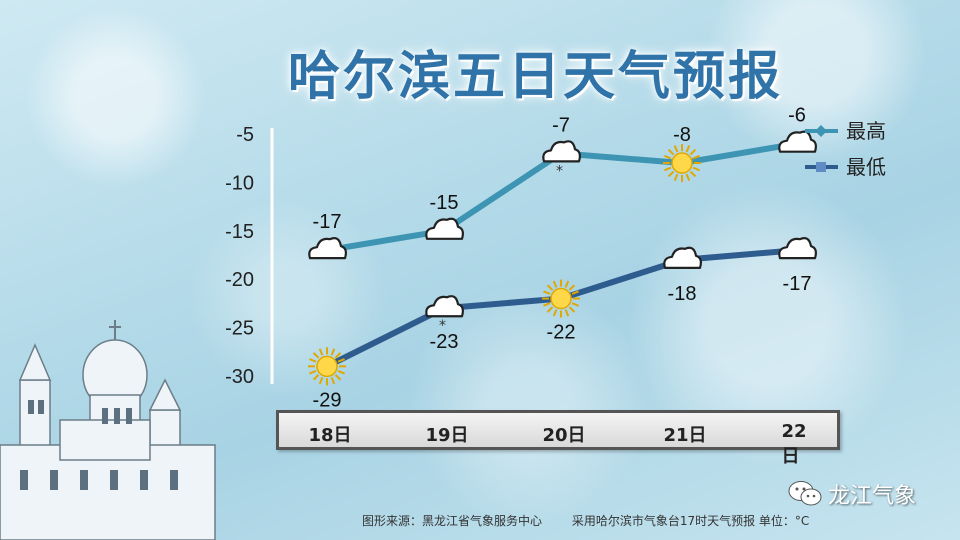 This screenshot has width=960, height=540. I want to click on low-value-label: -18, so click(682, 294).